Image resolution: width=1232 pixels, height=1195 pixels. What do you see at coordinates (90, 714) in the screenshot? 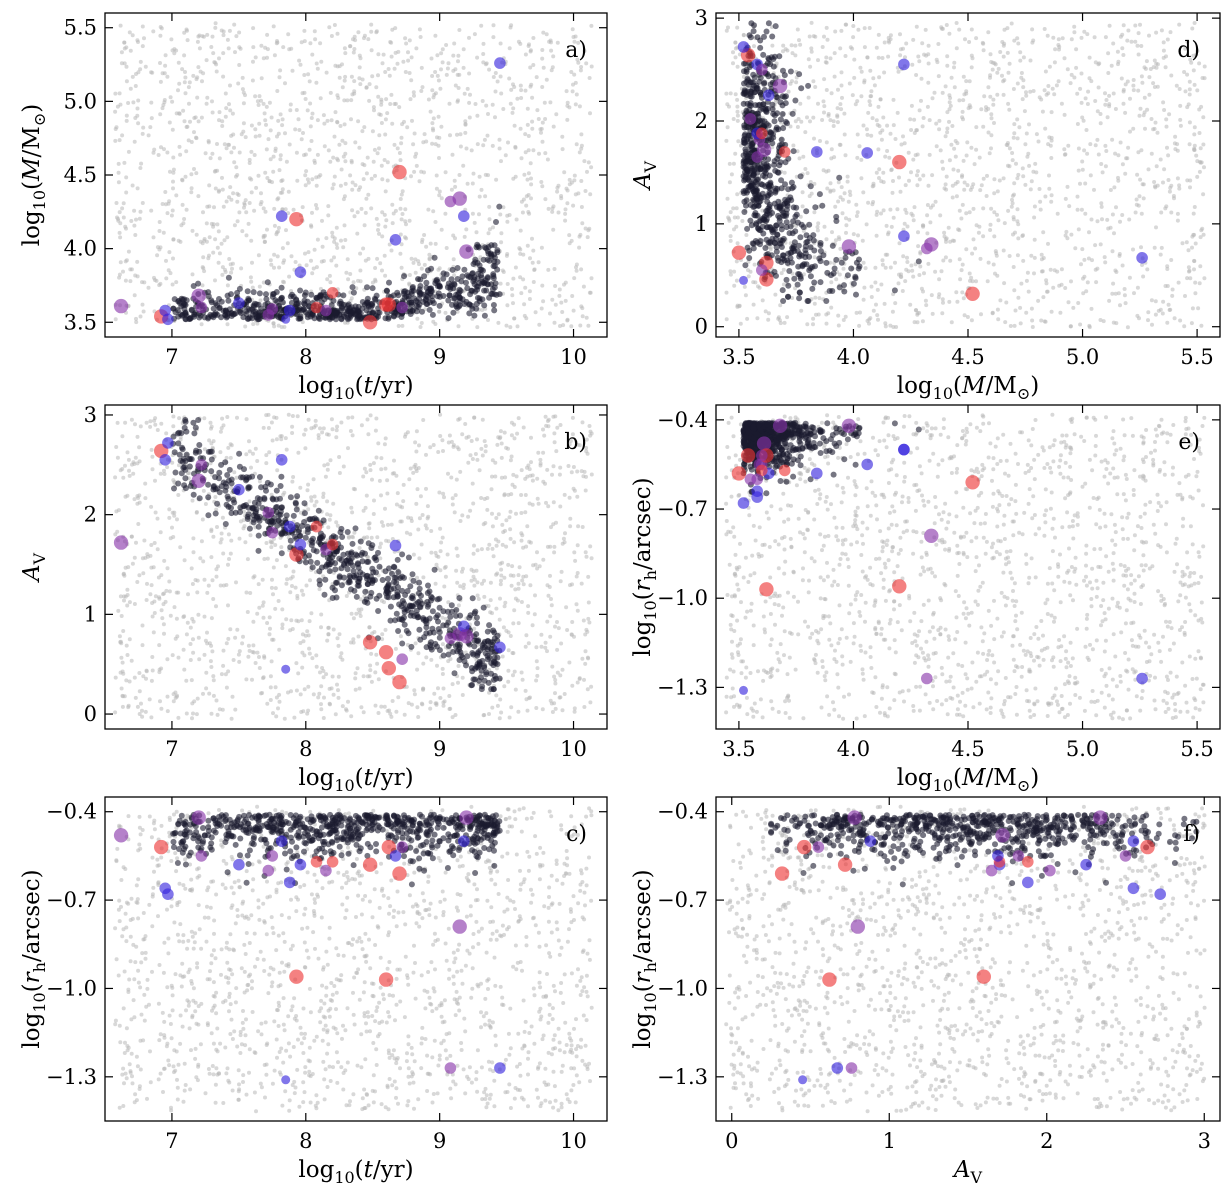
I see `y-tick-label: 0` at bounding box center [90, 714].